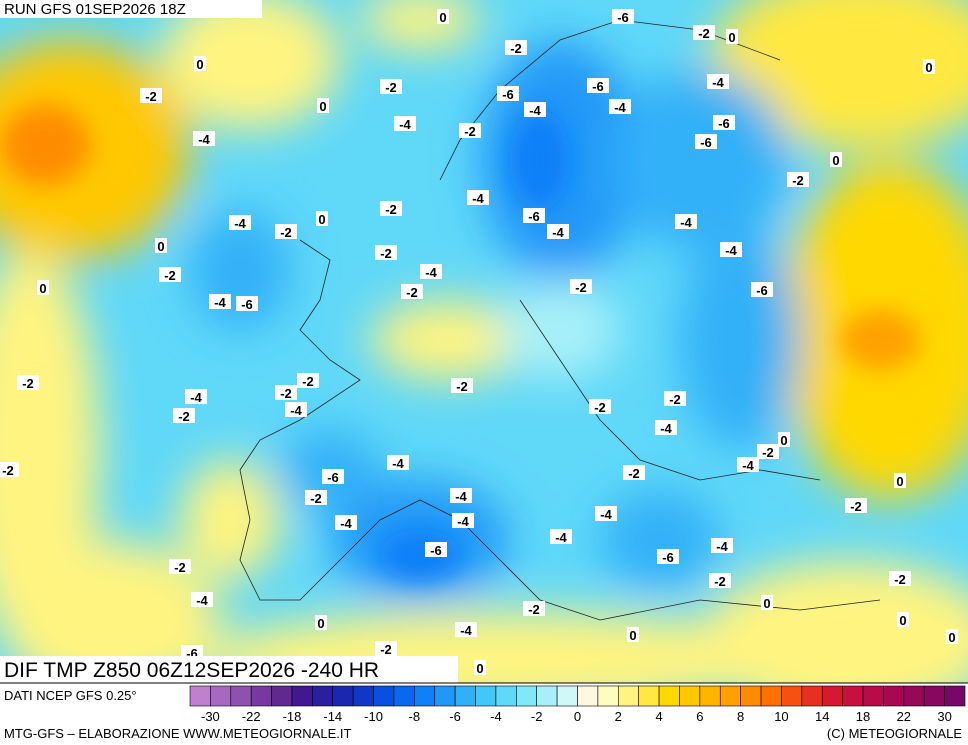  Describe the element at coordinates (740, 716) in the screenshot. I see `colorbar-tick-label: 8` at that location.